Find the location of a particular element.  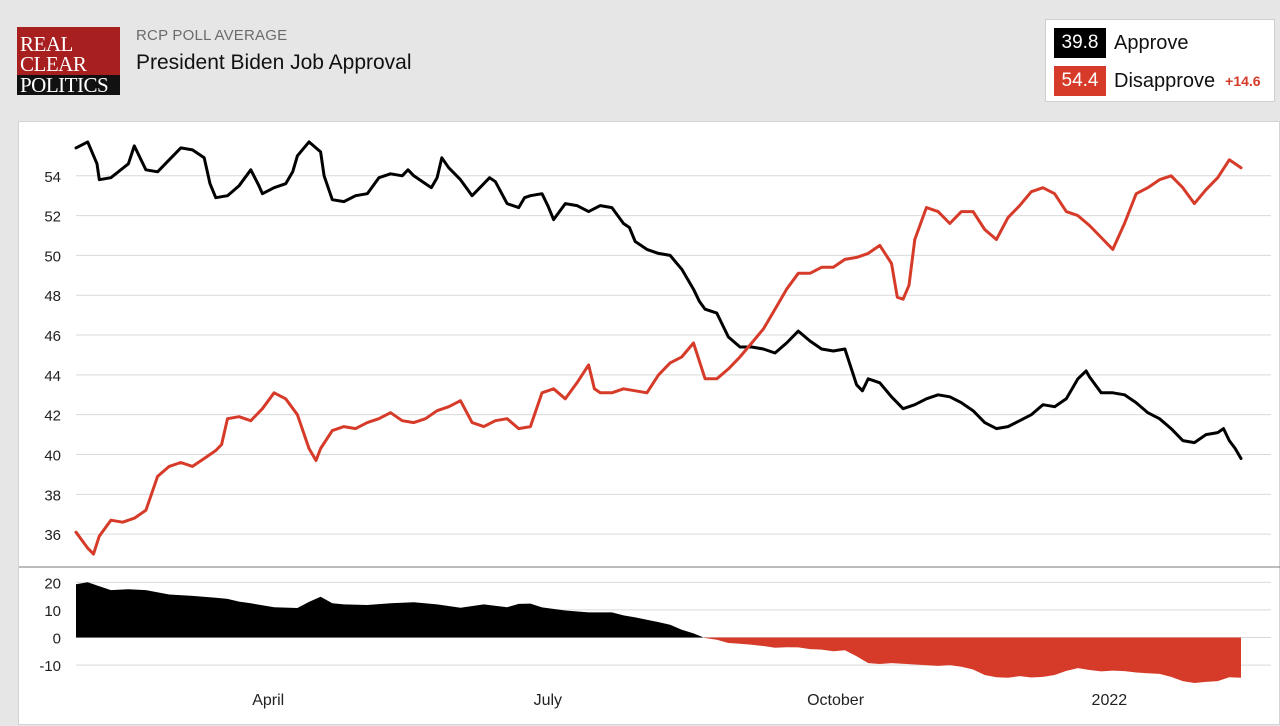

x-tick-label: April is located at coordinates (268, 700).